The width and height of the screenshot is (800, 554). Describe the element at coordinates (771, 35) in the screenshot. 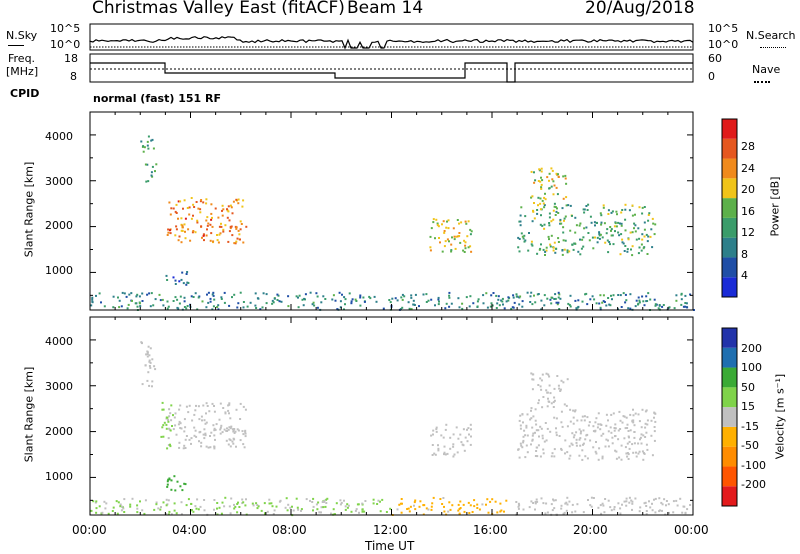

I see `nsearch-label: N.Search` at that location.